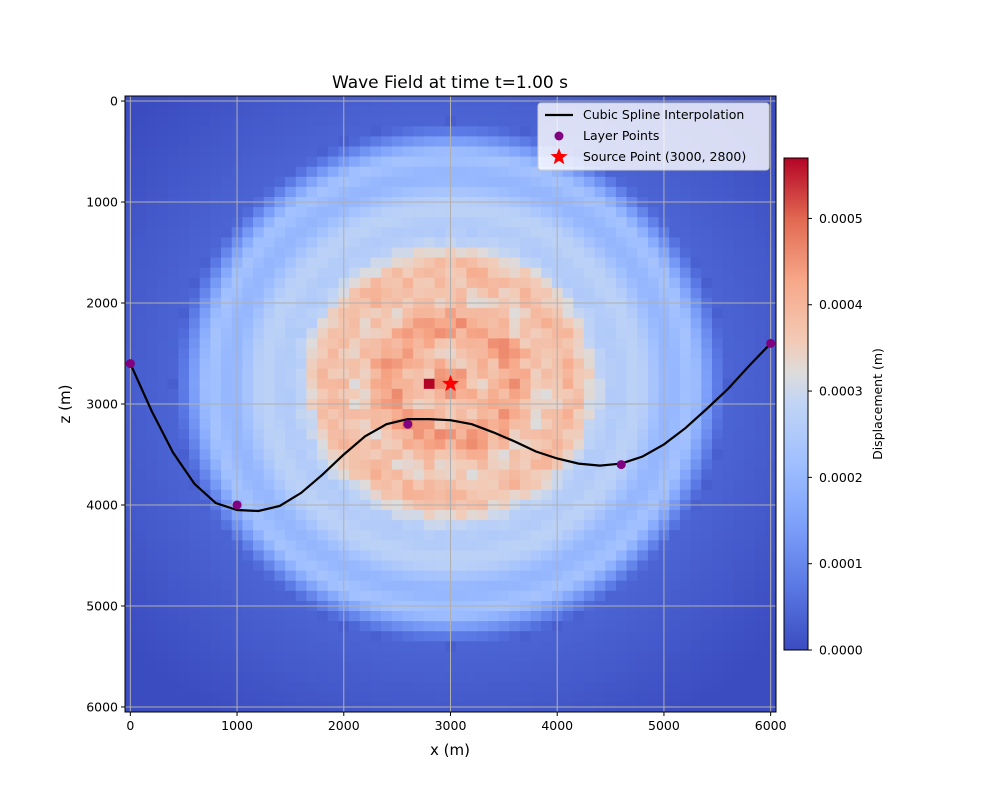  What do you see at coordinates (237, 725) in the screenshot?
I see `x-tick-label: 1000` at bounding box center [237, 725].